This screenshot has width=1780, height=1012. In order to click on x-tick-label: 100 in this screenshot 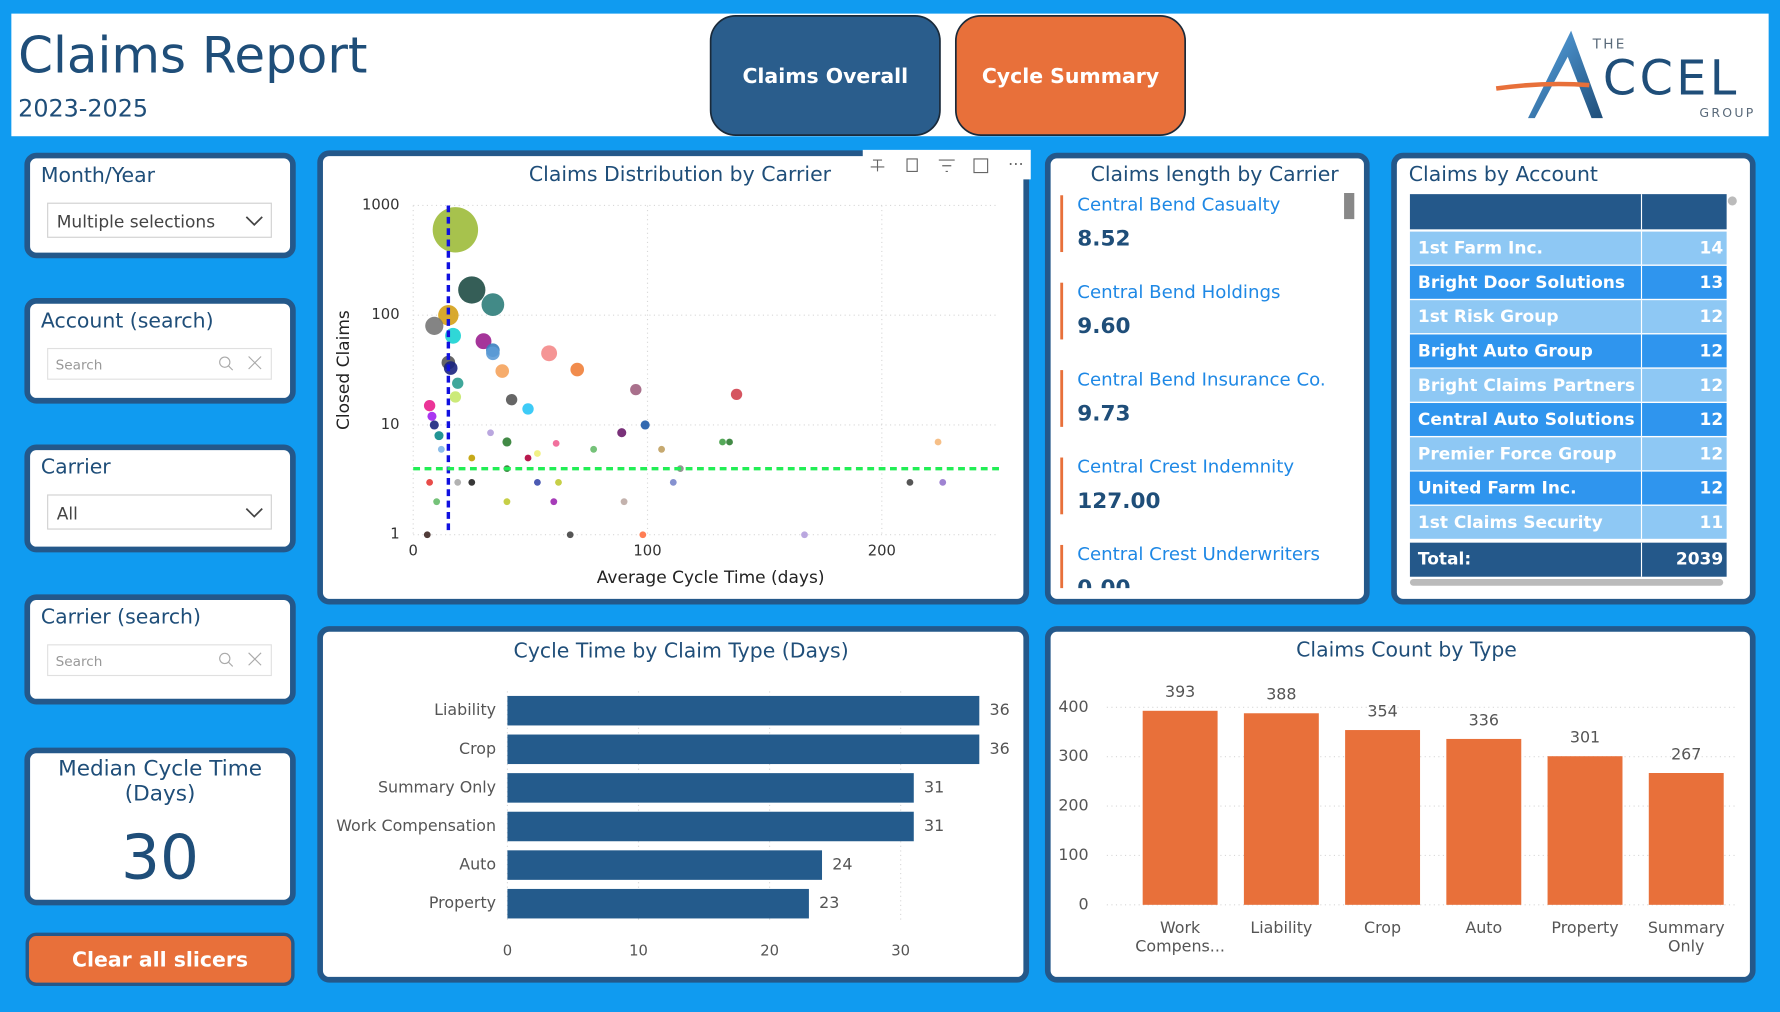, I will do `click(647, 551)`.